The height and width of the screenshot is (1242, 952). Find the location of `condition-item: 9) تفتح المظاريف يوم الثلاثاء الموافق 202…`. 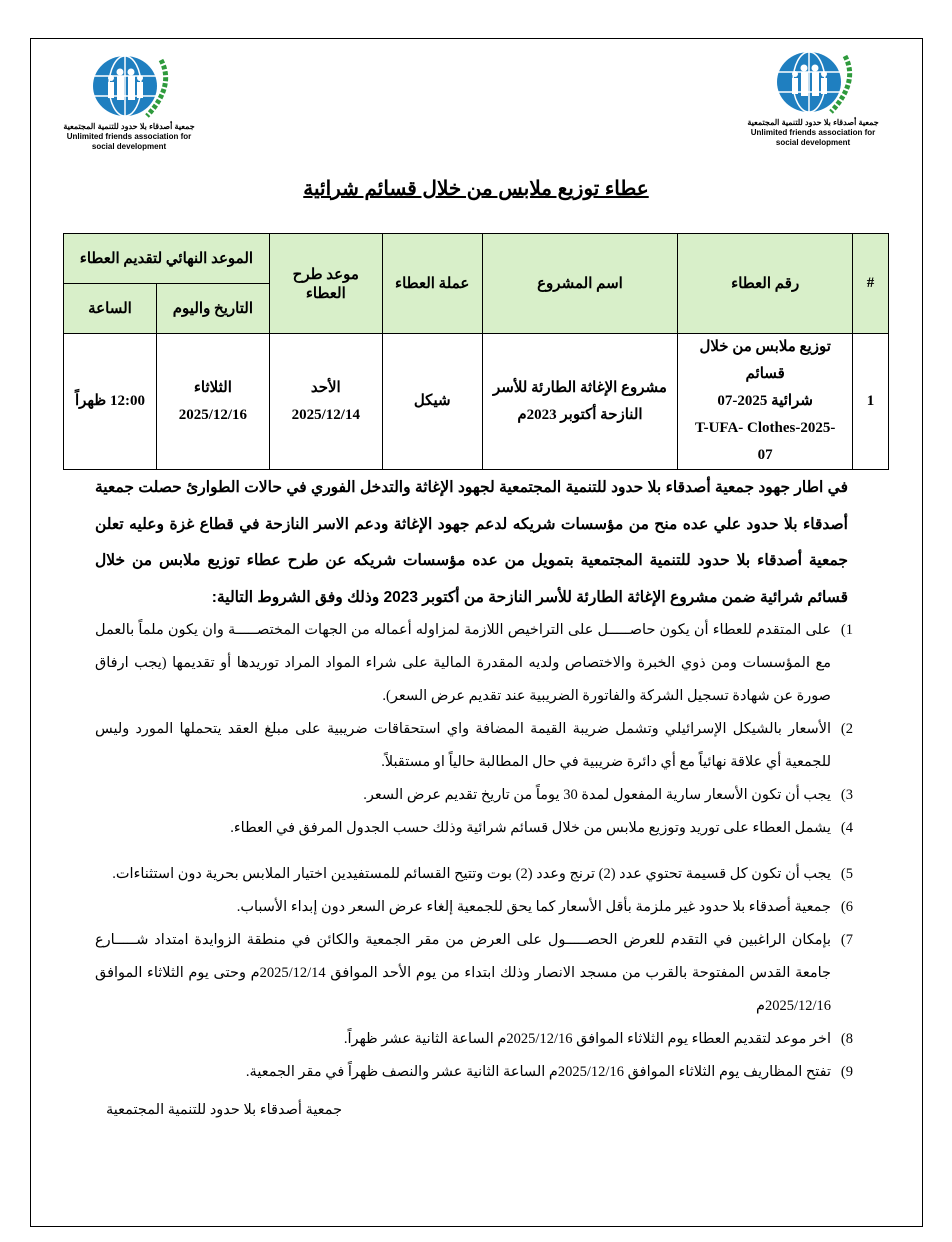

condition-item: 9) تفتح المظاريف يوم الثلاثاء الموافق 202… is located at coordinates (549, 1072).